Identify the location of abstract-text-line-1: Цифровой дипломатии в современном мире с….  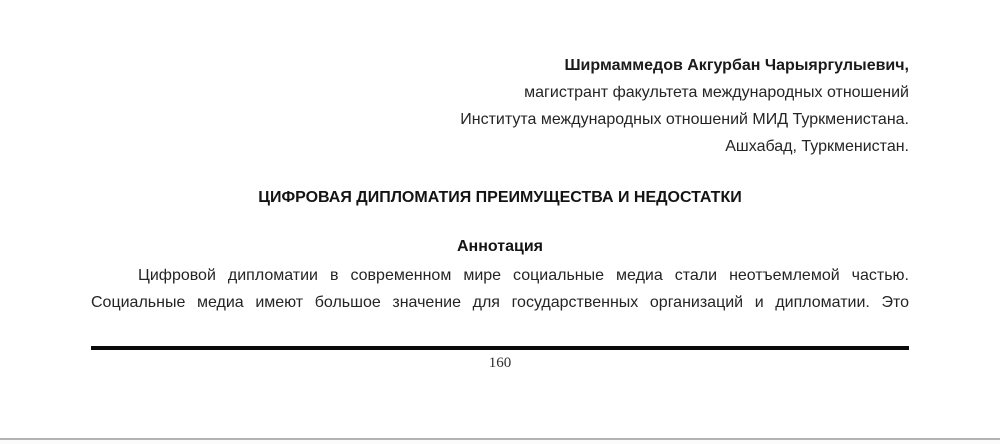
(523, 275).